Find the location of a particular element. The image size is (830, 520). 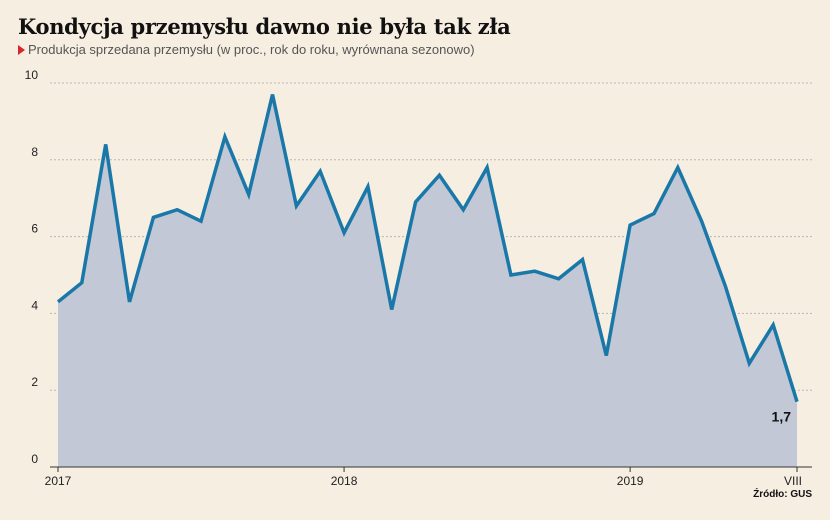

source-note: Źródło: GUS is located at coordinates (782, 494).